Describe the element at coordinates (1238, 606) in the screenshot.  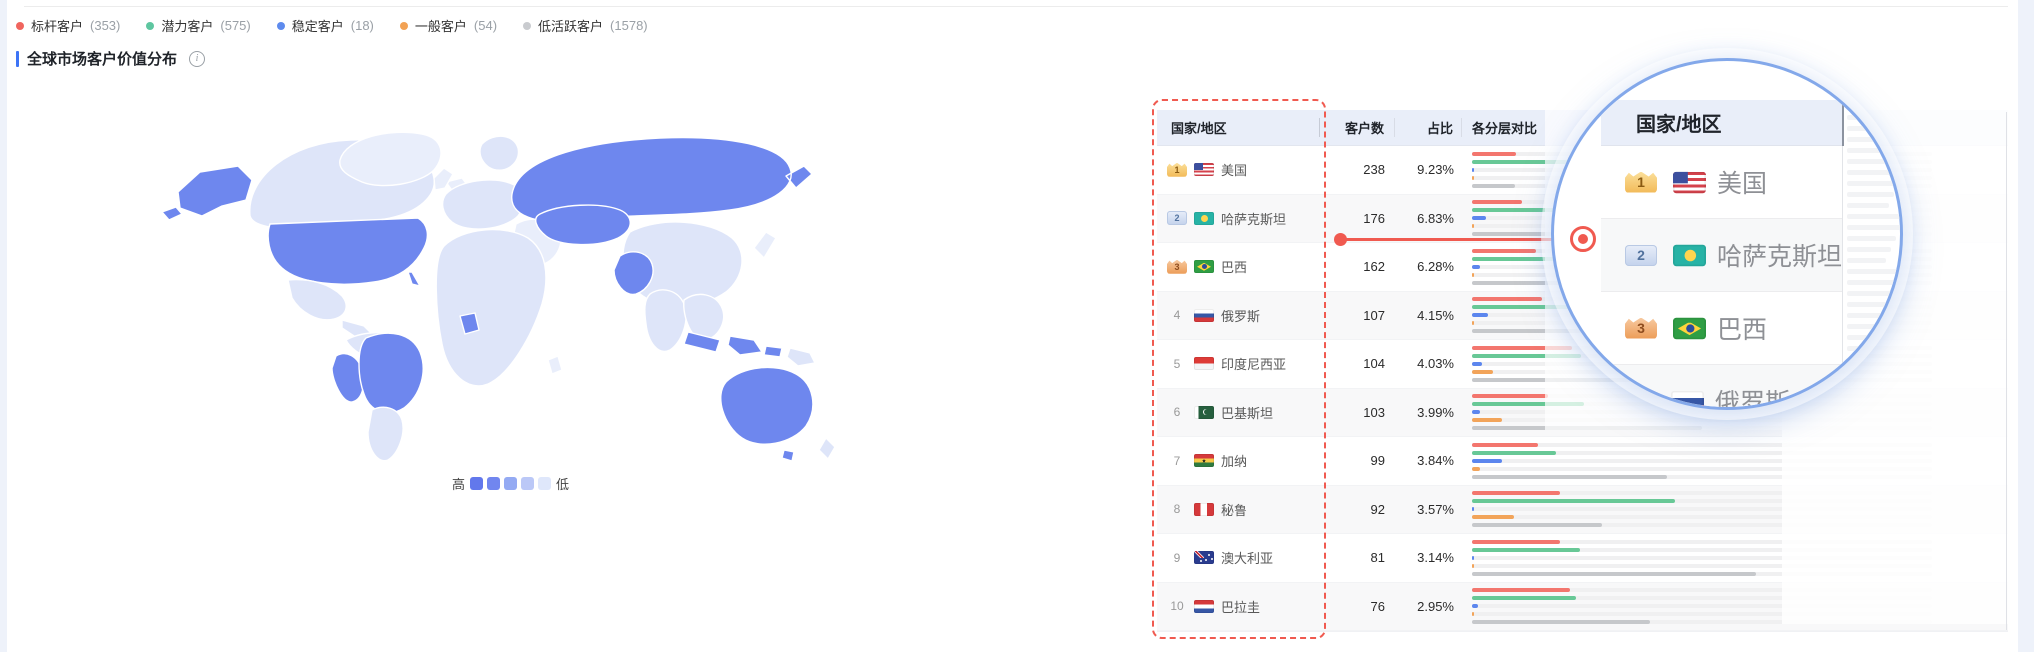
I see `cell-country: 10 巴拉圭` at that location.